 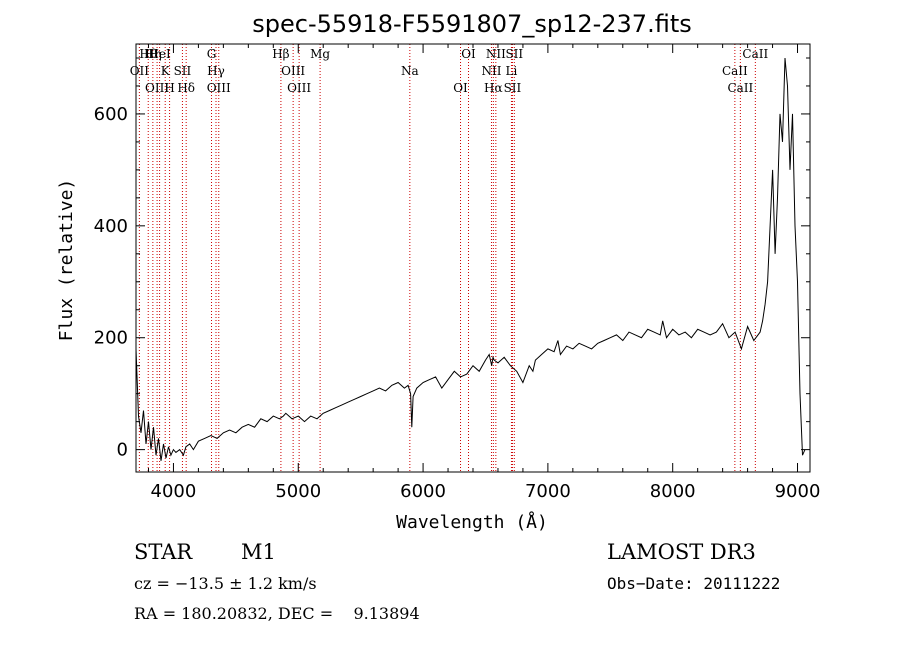 I want to click on x-tick-label-9000: 9000, so click(x=798, y=491).